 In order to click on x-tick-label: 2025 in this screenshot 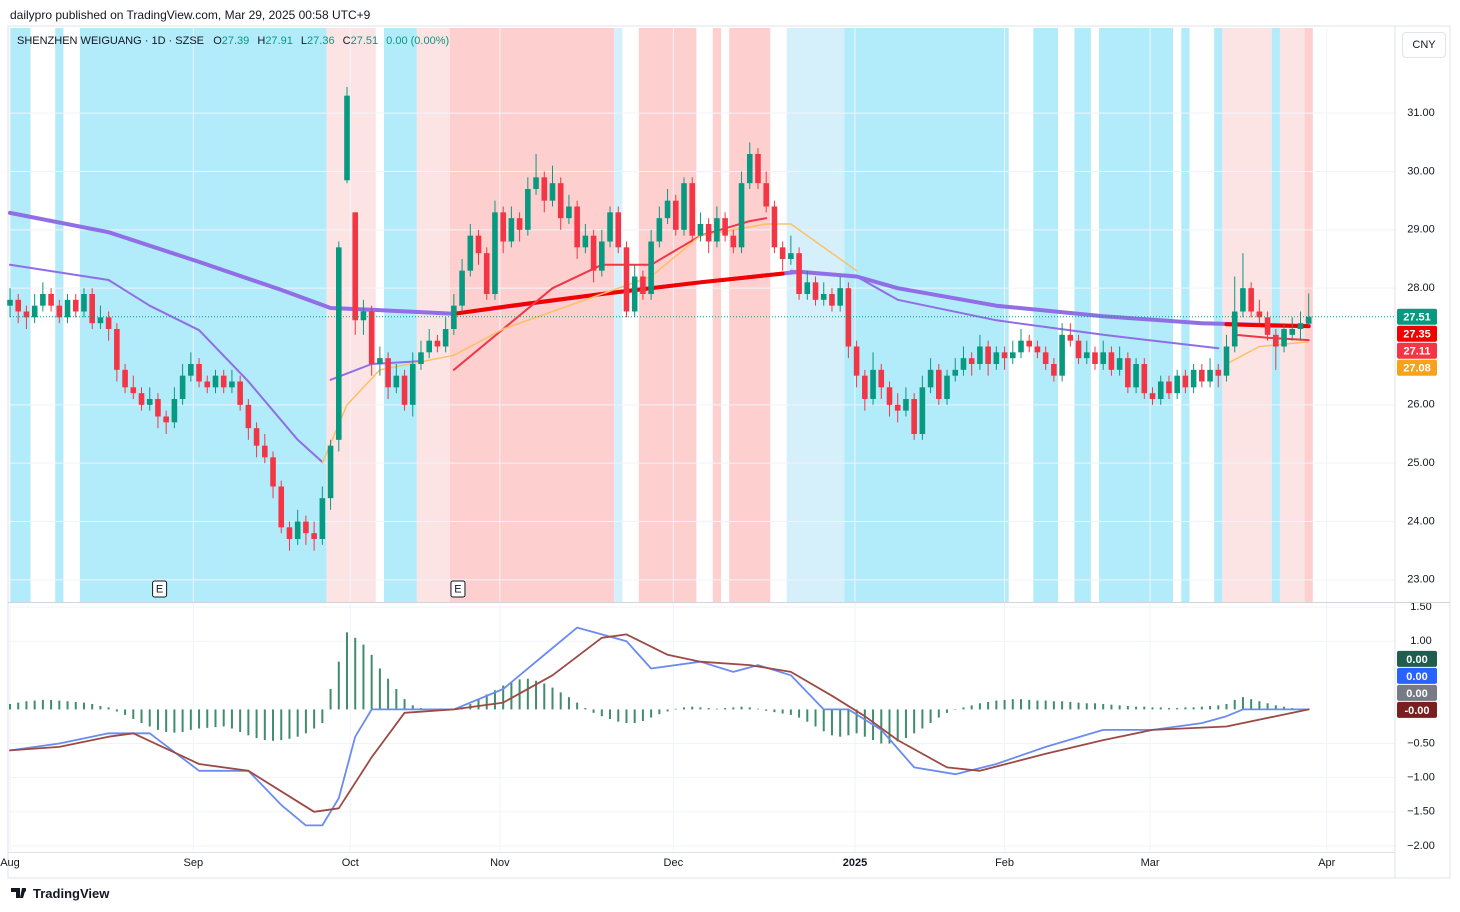, I will do `click(855, 863)`.